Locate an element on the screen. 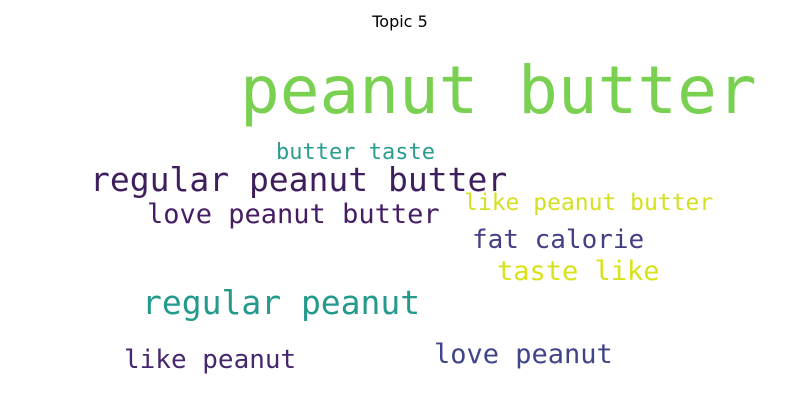 The width and height of the screenshot is (800, 400). word-peanut-butter: peanut butter is located at coordinates (498, 90).